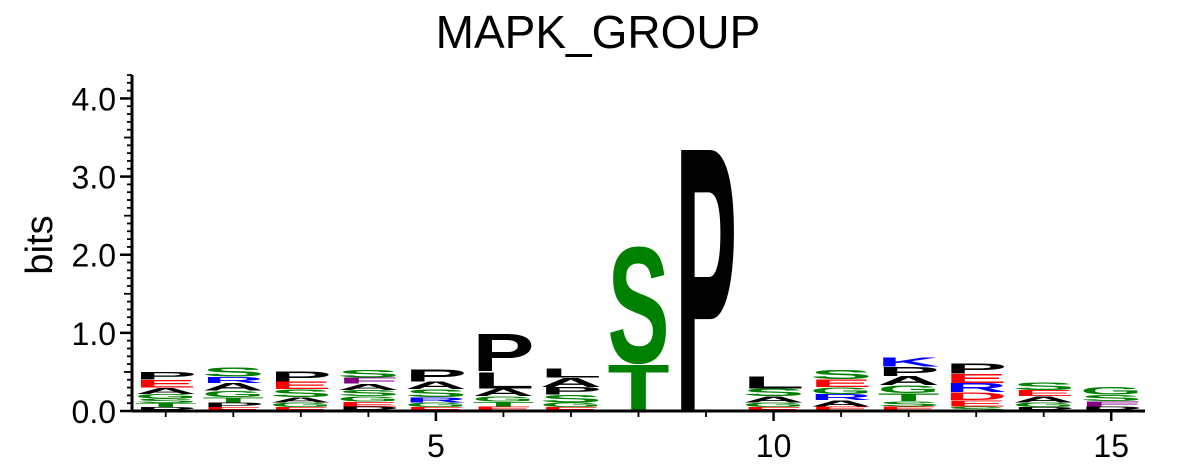 The height and width of the screenshot is (471, 1196). Describe the element at coordinates (774, 446) in the screenshot. I see `x-tick-label: 10` at that location.